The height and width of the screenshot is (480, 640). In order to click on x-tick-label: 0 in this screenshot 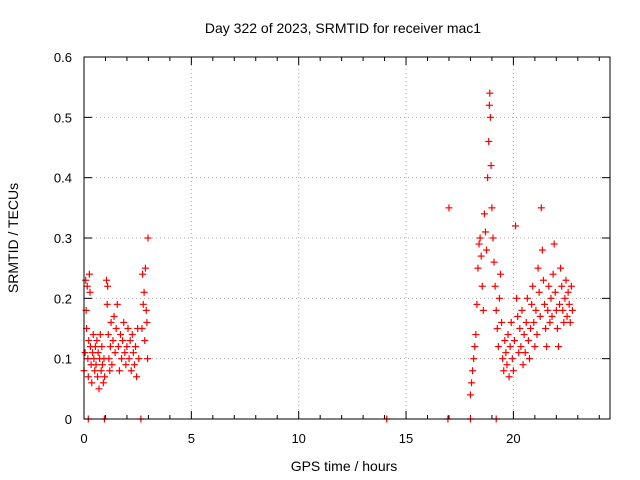, I will do `click(83, 438)`.